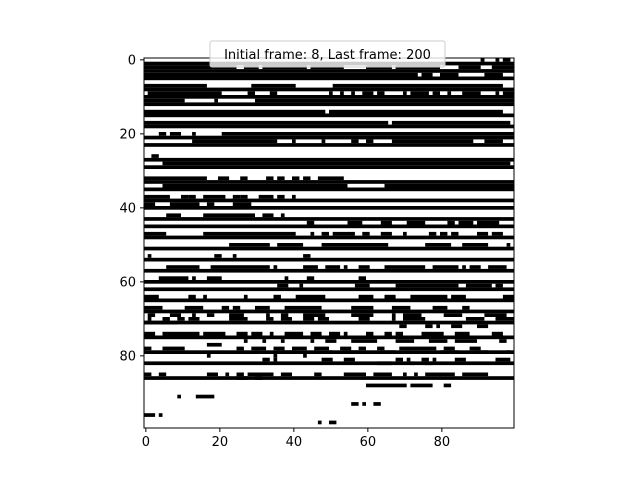  What do you see at coordinates (368, 442) in the screenshot?
I see `x-tick-label: 60` at bounding box center [368, 442].